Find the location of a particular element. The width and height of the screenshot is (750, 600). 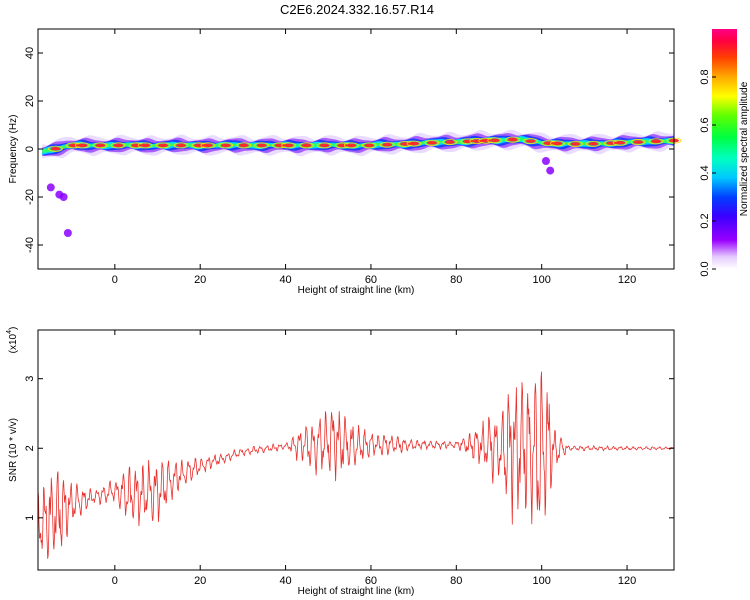

colorbar-tick-label: 0.4 is located at coordinates (705, 172).